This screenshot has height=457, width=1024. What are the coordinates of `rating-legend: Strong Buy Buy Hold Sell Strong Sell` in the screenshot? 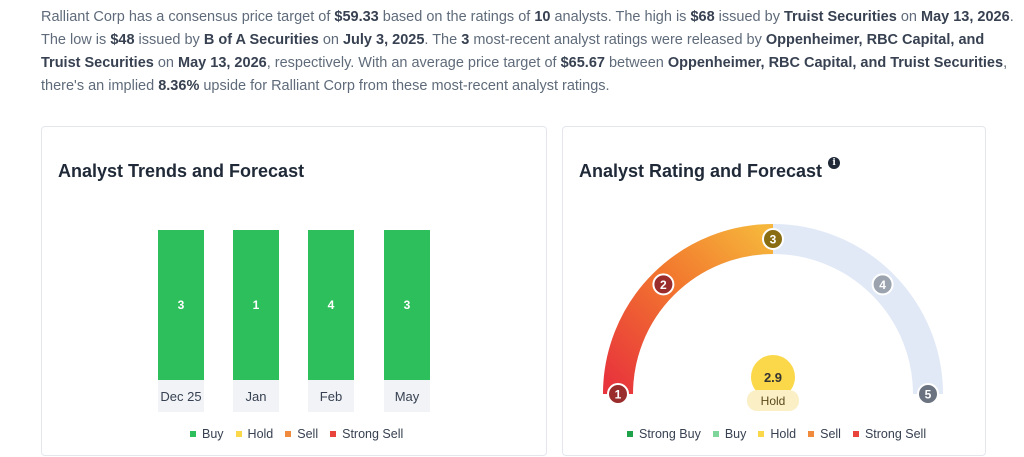 It's located at (776, 434).